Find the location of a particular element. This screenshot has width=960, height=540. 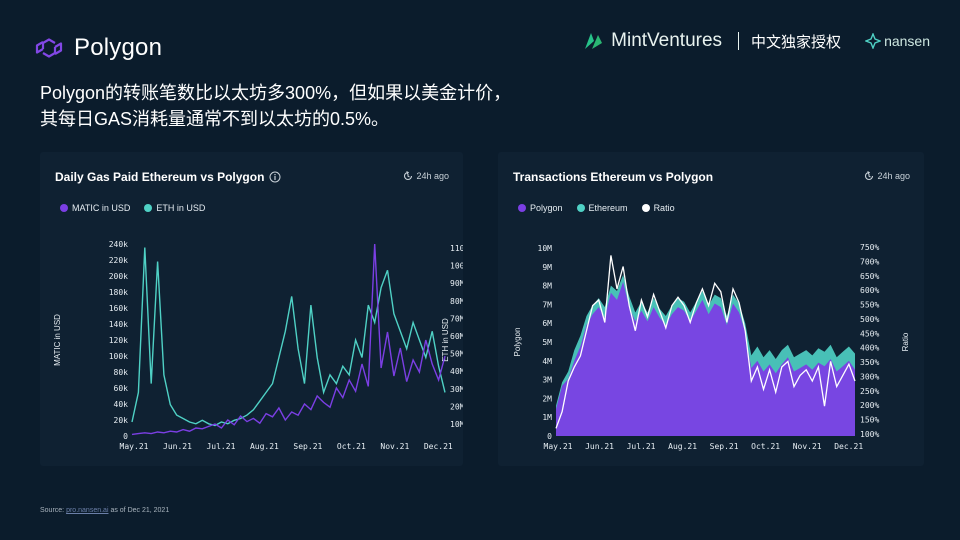

y2-tick-label: 150% is located at coordinates (869, 420).